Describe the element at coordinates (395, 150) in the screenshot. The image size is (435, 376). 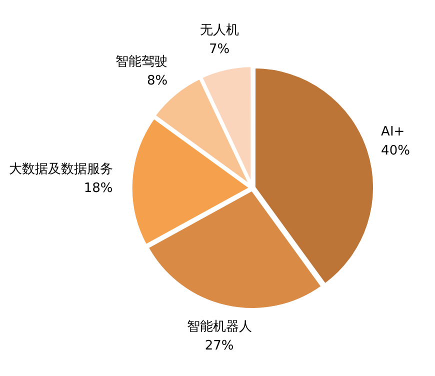
I see `data-label: 40%` at that location.